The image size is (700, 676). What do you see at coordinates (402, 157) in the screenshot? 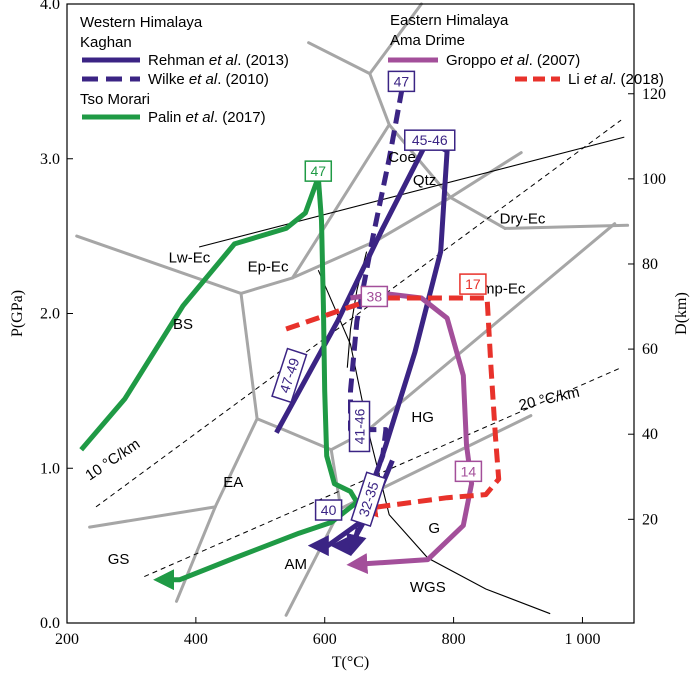
I see `facies-label: Coe` at bounding box center [402, 157].